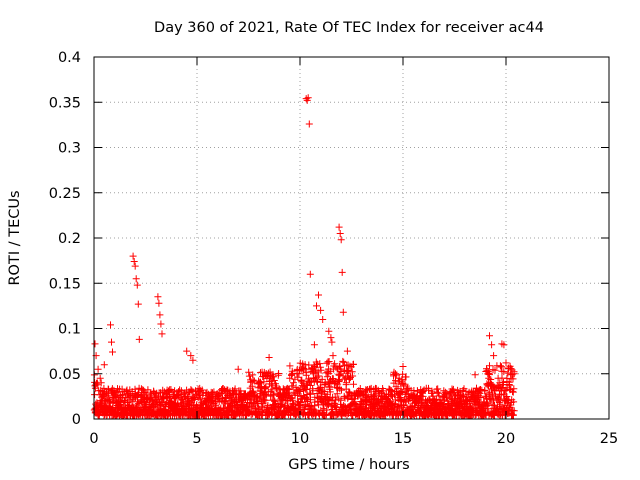 This screenshot has height=480, width=640. Describe the element at coordinates (506, 439) in the screenshot. I see `x-tick-label: 20` at that location.